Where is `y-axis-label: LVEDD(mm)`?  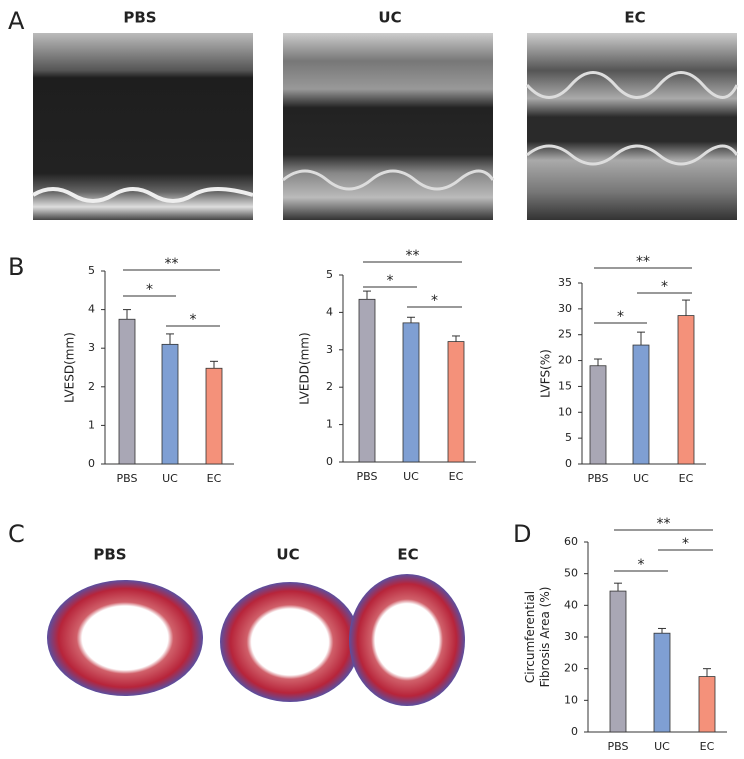
y-axis-label: LVEDD(mm) is located at coordinates (305, 368).